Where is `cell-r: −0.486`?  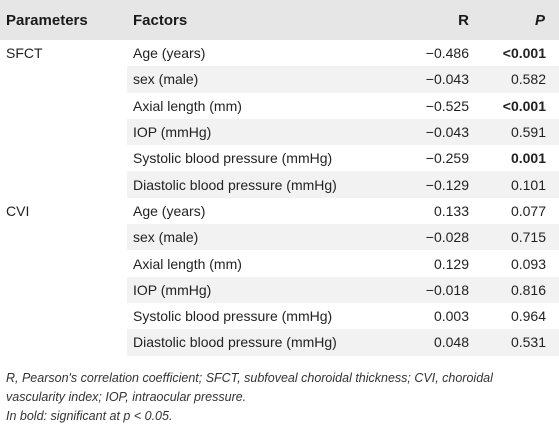
cell-r: −0.486 is located at coordinates (447, 53).